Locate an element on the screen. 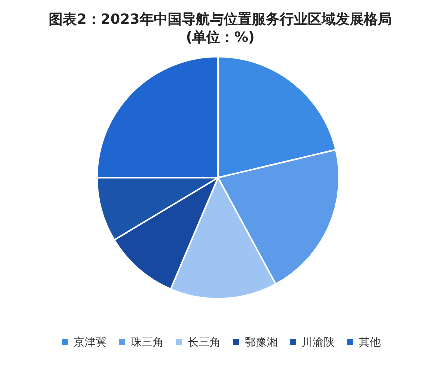 The image size is (441, 391). legend-label: 鄂豫湘 is located at coordinates (261, 342).